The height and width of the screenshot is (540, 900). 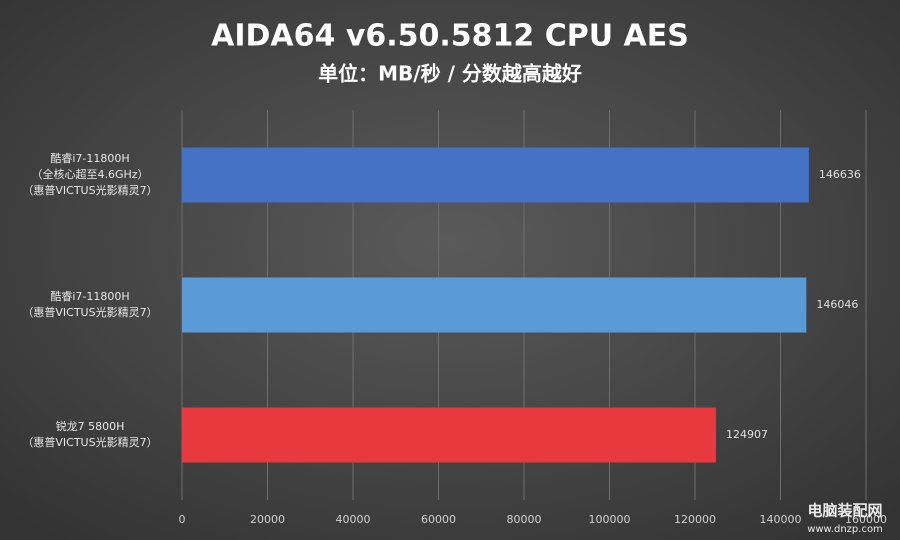 What do you see at coordinates (695, 519) in the screenshot?
I see `x-tick-label: 120000` at bounding box center [695, 519].